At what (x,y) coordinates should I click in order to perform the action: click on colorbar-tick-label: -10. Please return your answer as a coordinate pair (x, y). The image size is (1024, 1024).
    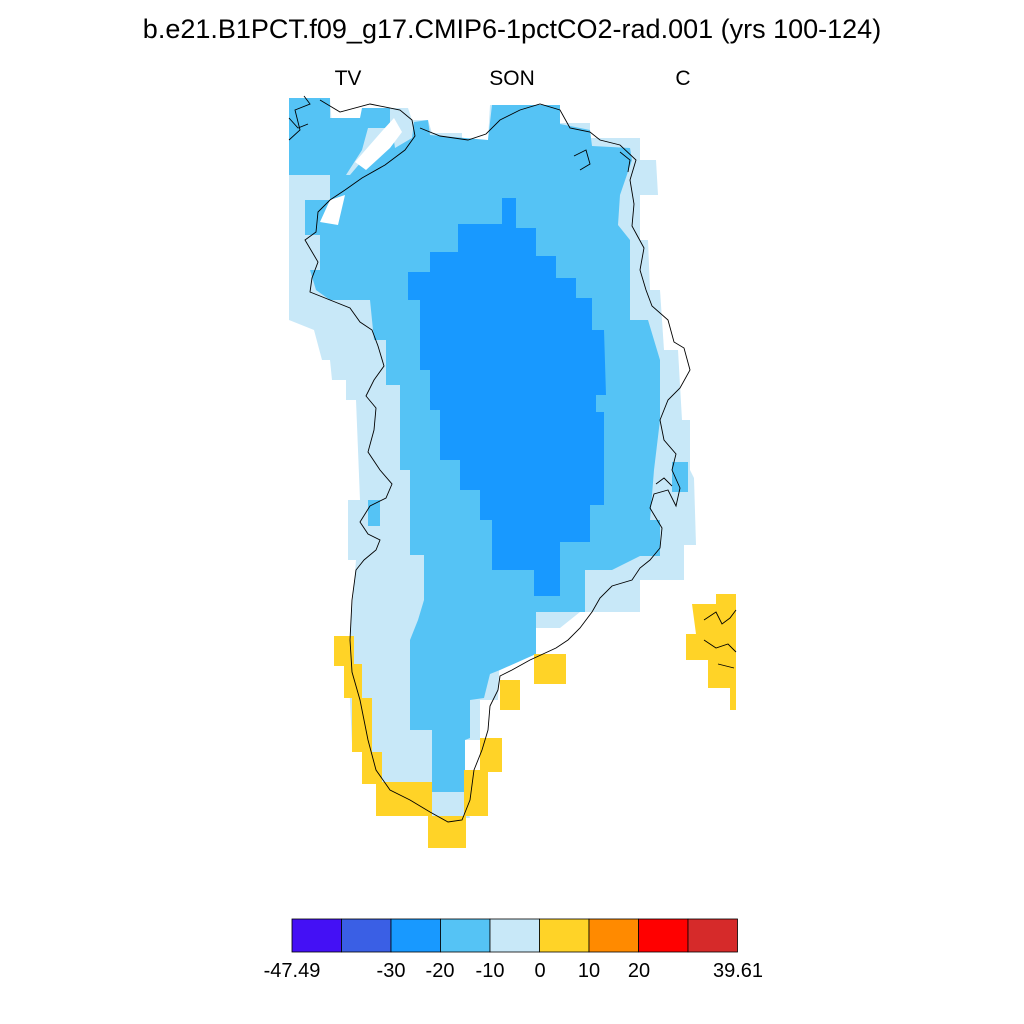
    Looking at the image, I should click on (490, 971).